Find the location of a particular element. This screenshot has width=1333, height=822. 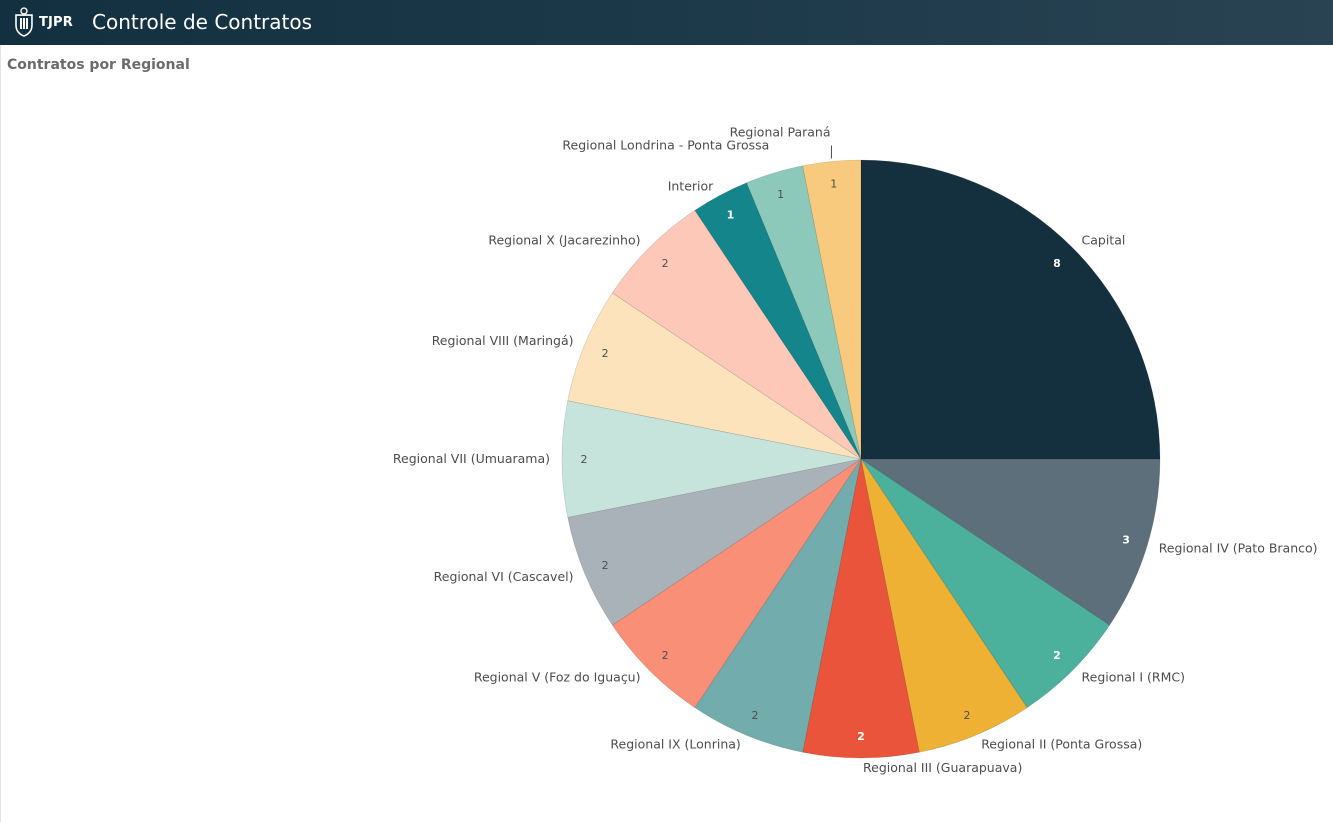

pie-slice-regional-iv-pato-branco is located at coordinates (1010, 542).